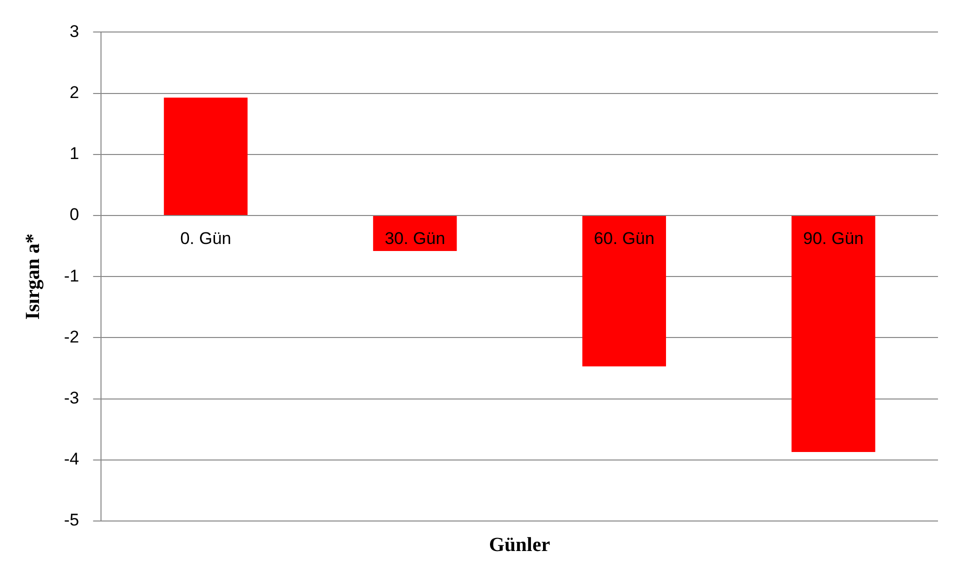 This screenshot has height=579, width=966. What do you see at coordinates (75, 214) in the screenshot?
I see `y-tick-label: 0` at bounding box center [75, 214].